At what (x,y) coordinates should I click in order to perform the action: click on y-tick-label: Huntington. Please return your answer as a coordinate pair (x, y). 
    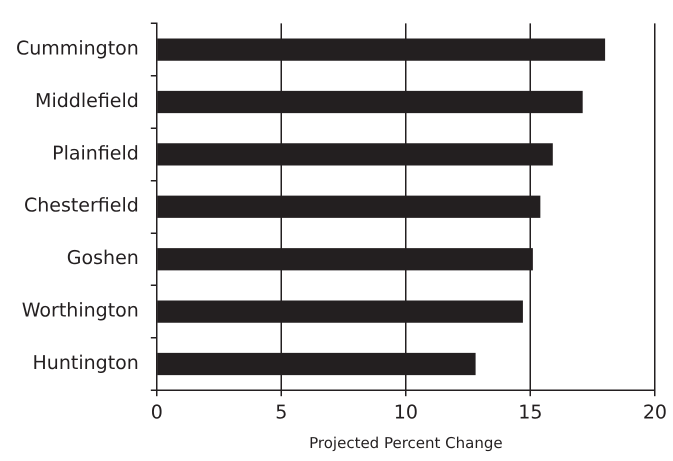
    Looking at the image, I should click on (85, 363).